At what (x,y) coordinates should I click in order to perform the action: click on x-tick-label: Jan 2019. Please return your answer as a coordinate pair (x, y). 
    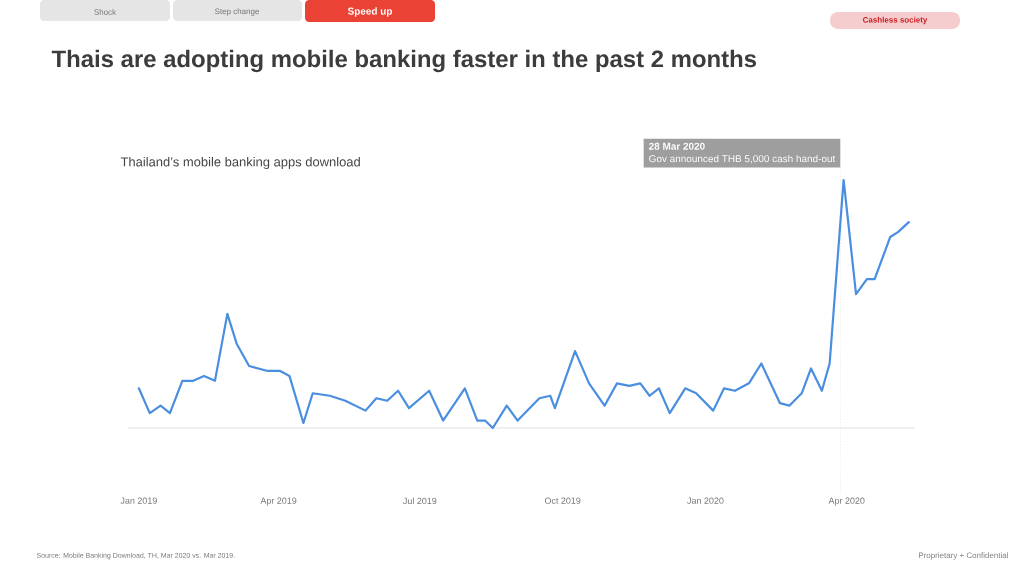
    Looking at the image, I should click on (138, 500).